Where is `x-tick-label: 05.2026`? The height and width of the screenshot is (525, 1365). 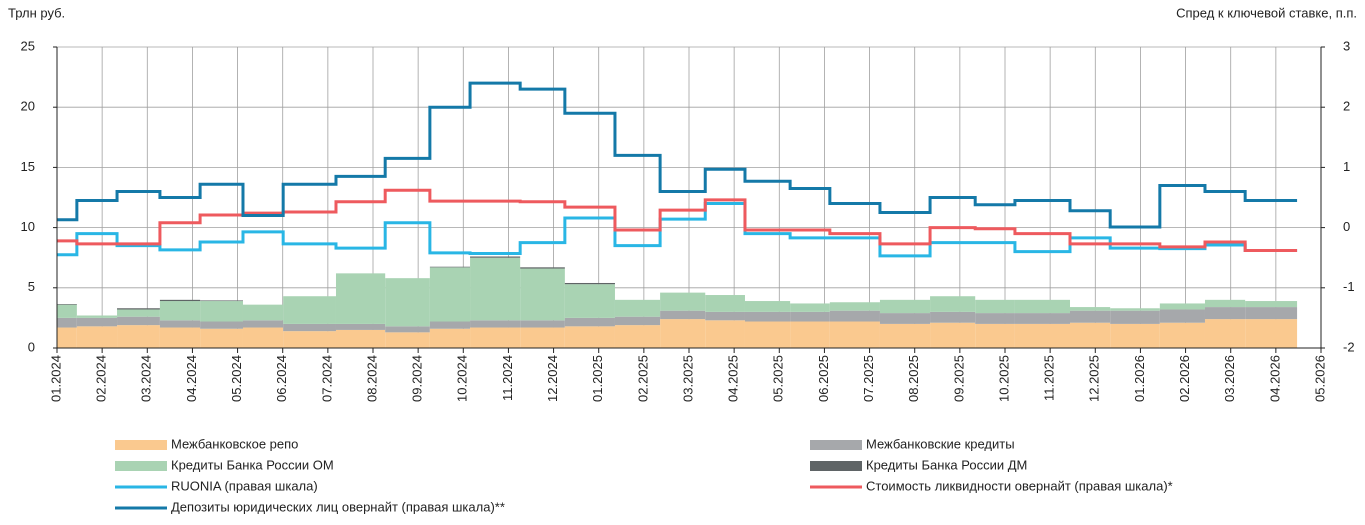
x-tick-label: 05.2026 is located at coordinates (1319, 378).